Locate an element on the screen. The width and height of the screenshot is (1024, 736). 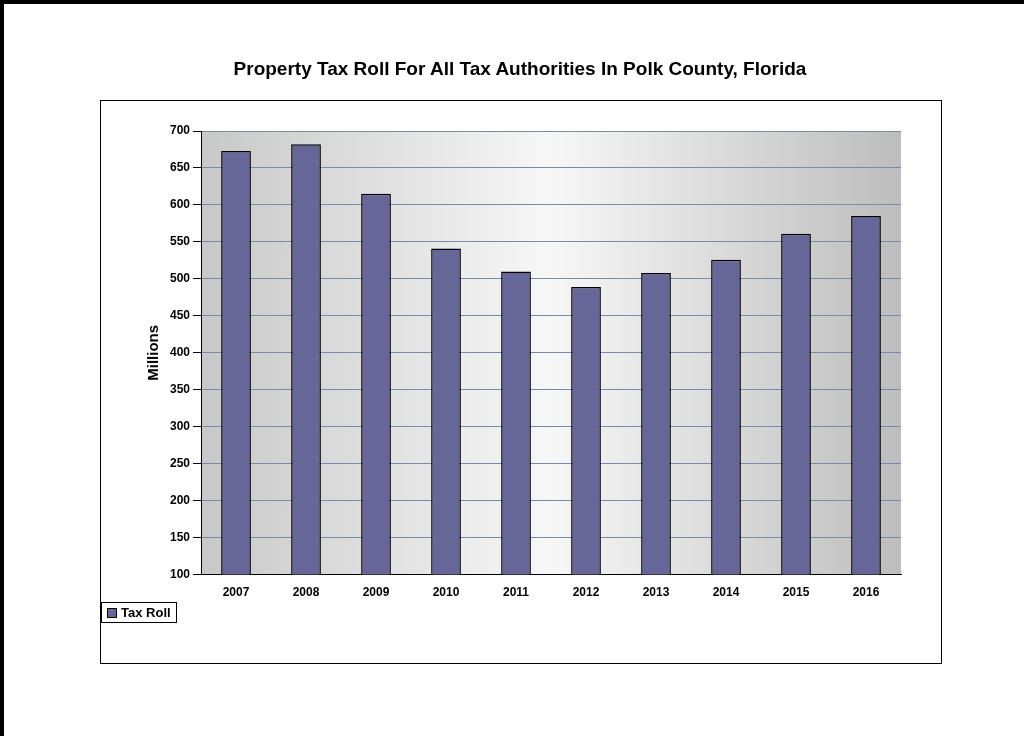
y-tick-label: 450 is located at coordinates (180, 315).